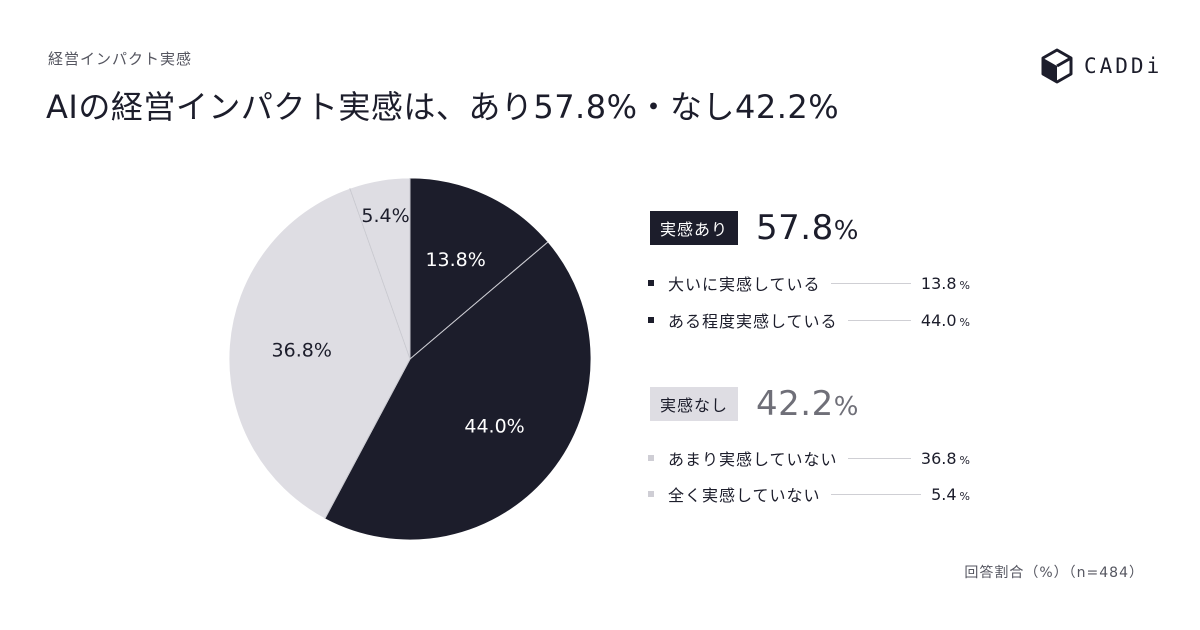 This screenshot has height=630, width=1200. Describe the element at coordinates (694, 404) in the screenshot. I see `group-tag-no: 実感なし` at that location.